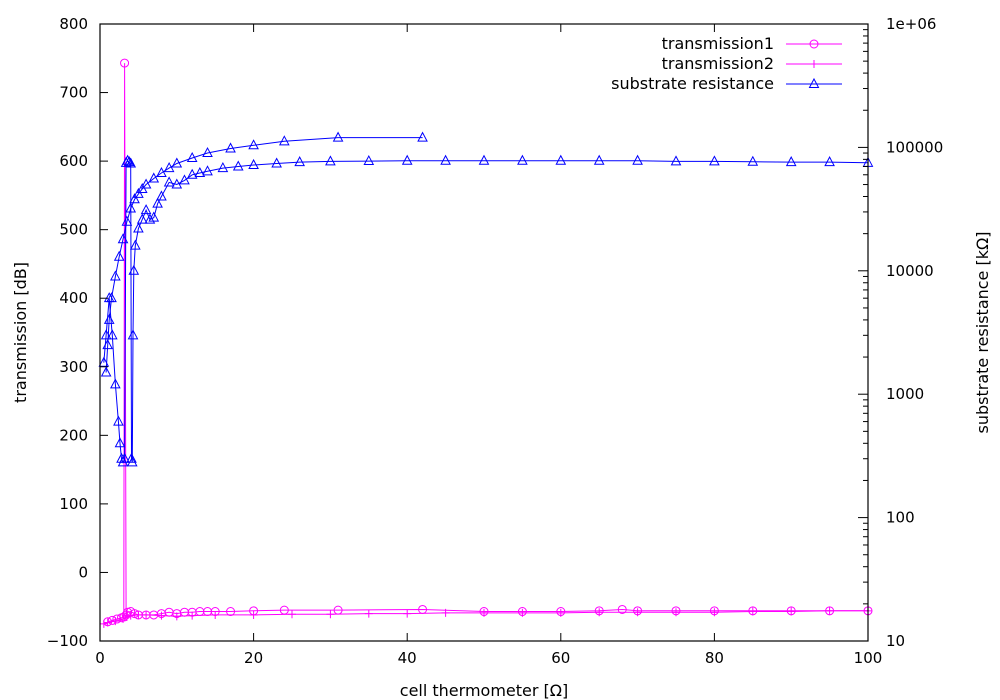  I want to click on y-tick-label: 600, so click(73, 161).